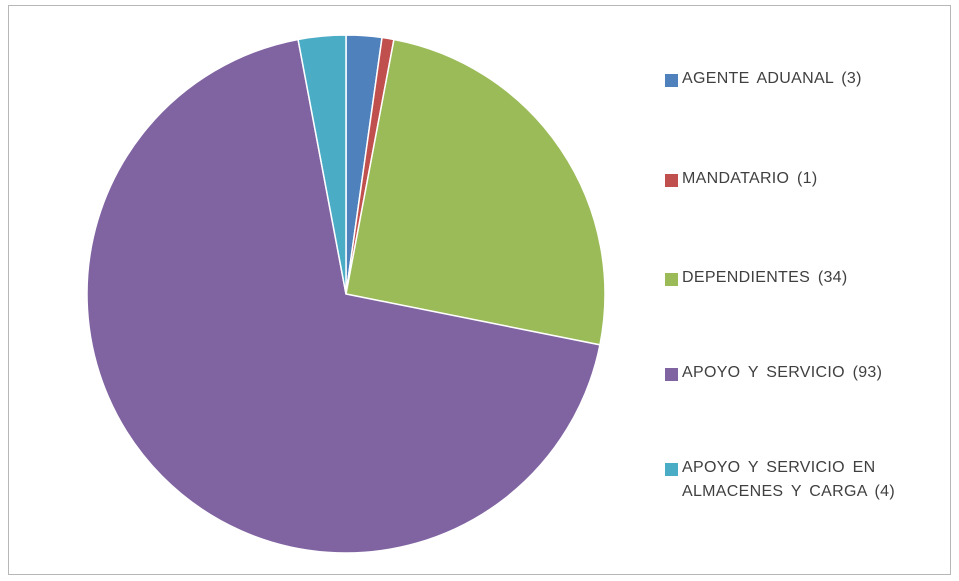 This screenshot has height=581, width=959. I want to click on legend-label: DEPENDIENTES (34), so click(765, 277).